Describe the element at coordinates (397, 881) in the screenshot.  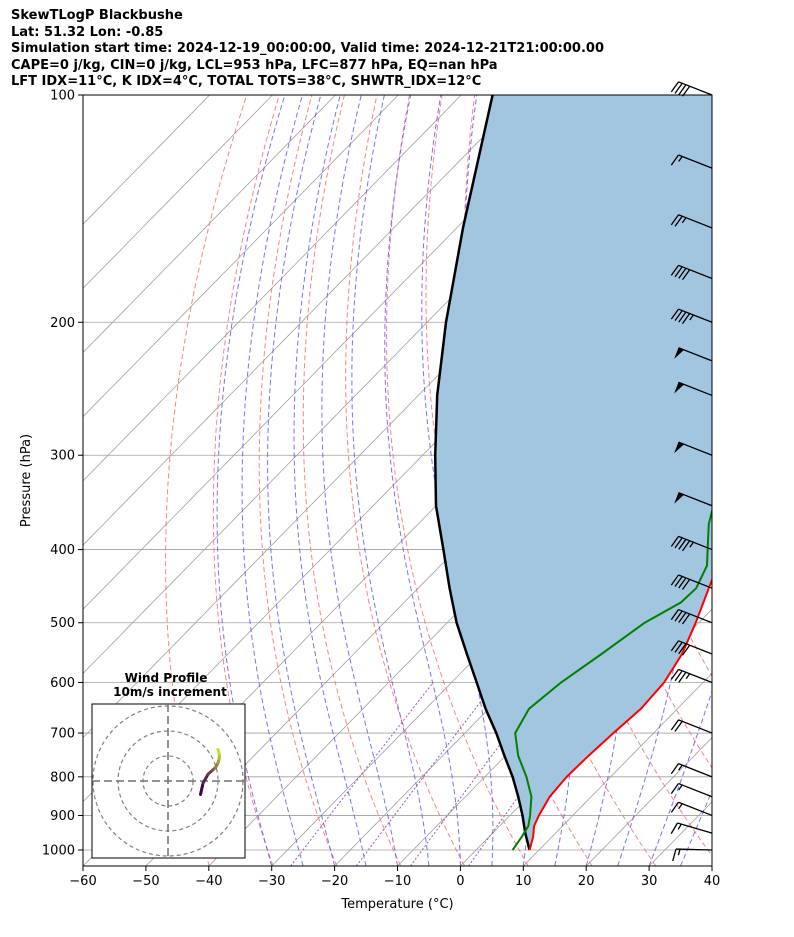
I see `x-tick-label: −10` at that location.